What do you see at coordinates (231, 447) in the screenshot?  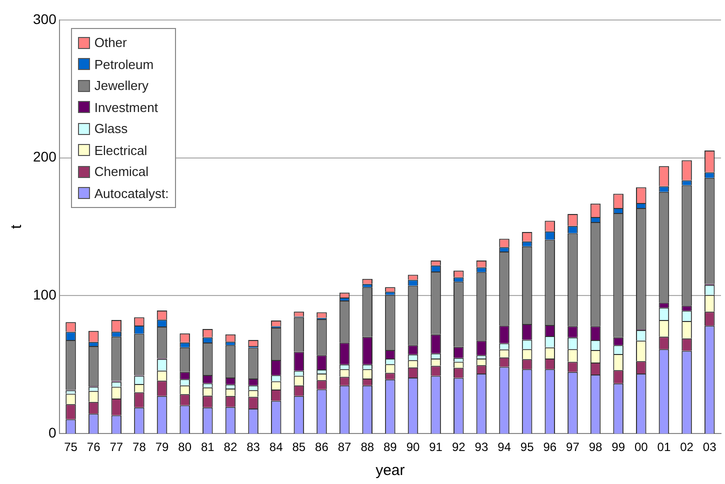 I see `x-tick-label: 82` at bounding box center [231, 447].